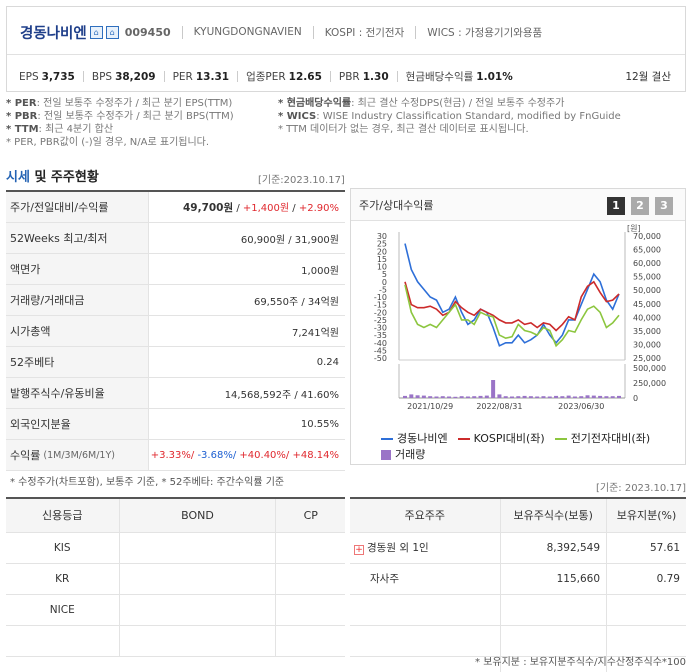 This screenshot has width=692, height=672. Describe the element at coordinates (77, 424) in the screenshot. I see `market-row-label: 외국인지분율` at that location.